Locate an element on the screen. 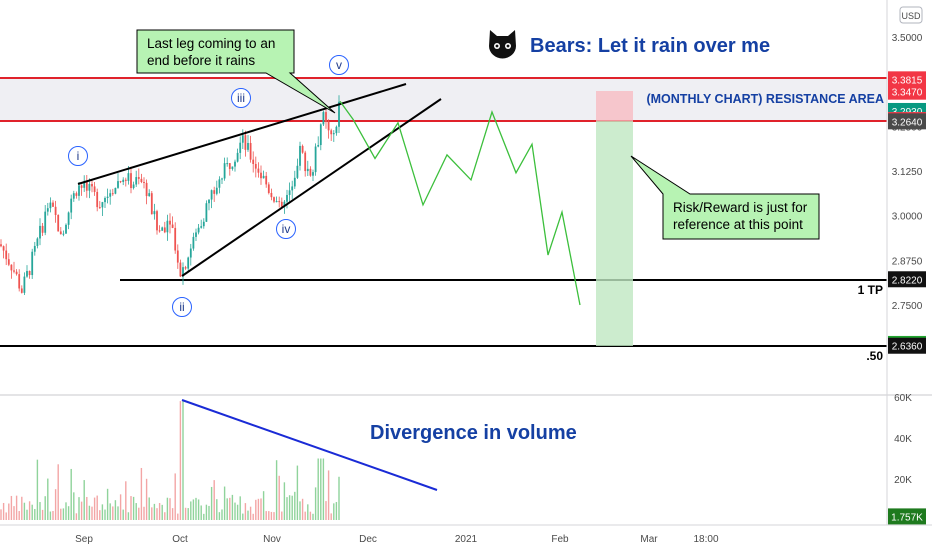  wedge-upper-line is located at coordinates (242, 134).